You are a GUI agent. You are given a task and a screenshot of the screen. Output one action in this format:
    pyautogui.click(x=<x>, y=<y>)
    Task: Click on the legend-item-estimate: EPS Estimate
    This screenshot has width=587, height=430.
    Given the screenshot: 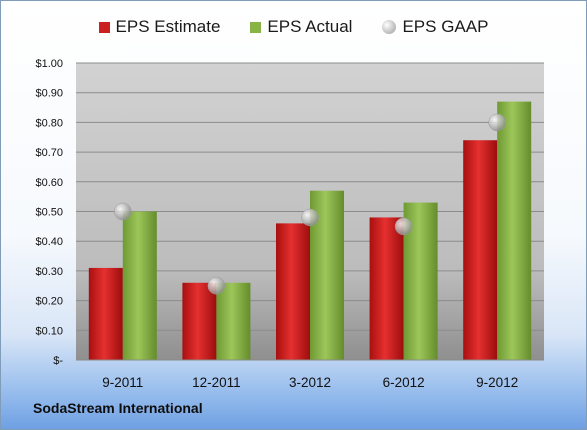 What is the action you would take?
    pyautogui.click(x=159, y=27)
    